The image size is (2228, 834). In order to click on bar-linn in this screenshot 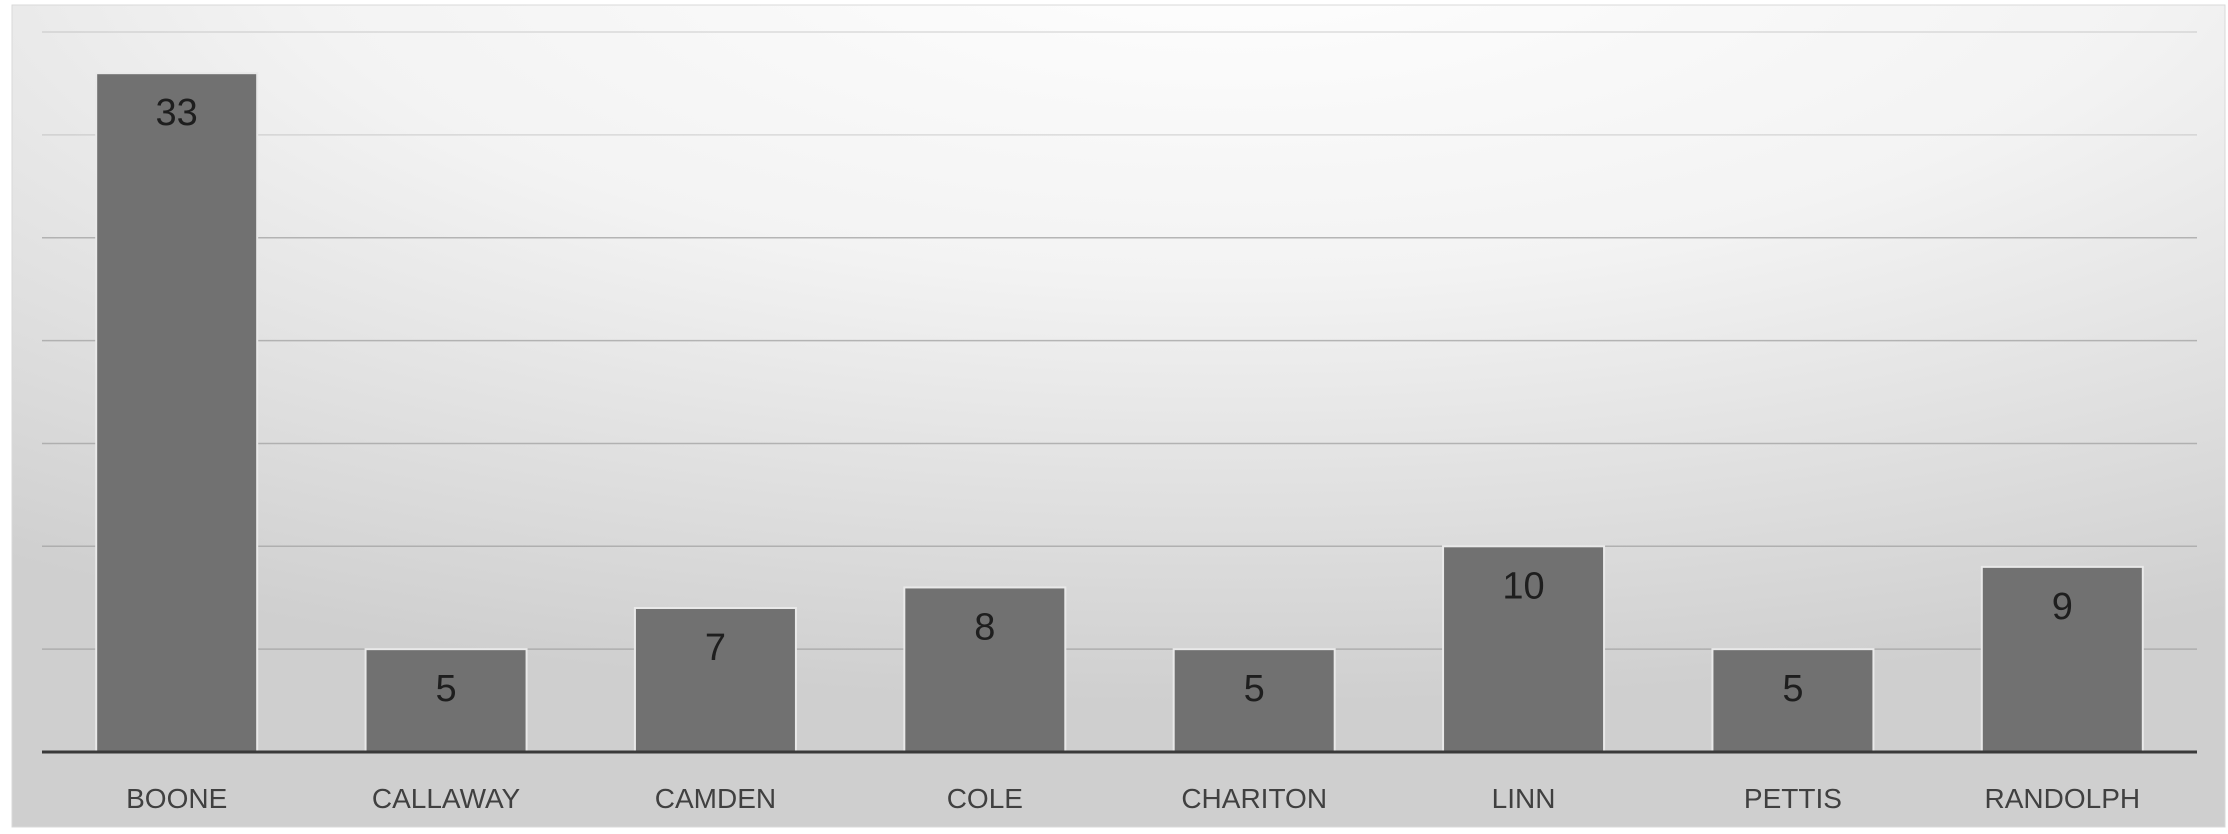, I will do `click(1524, 649)`.